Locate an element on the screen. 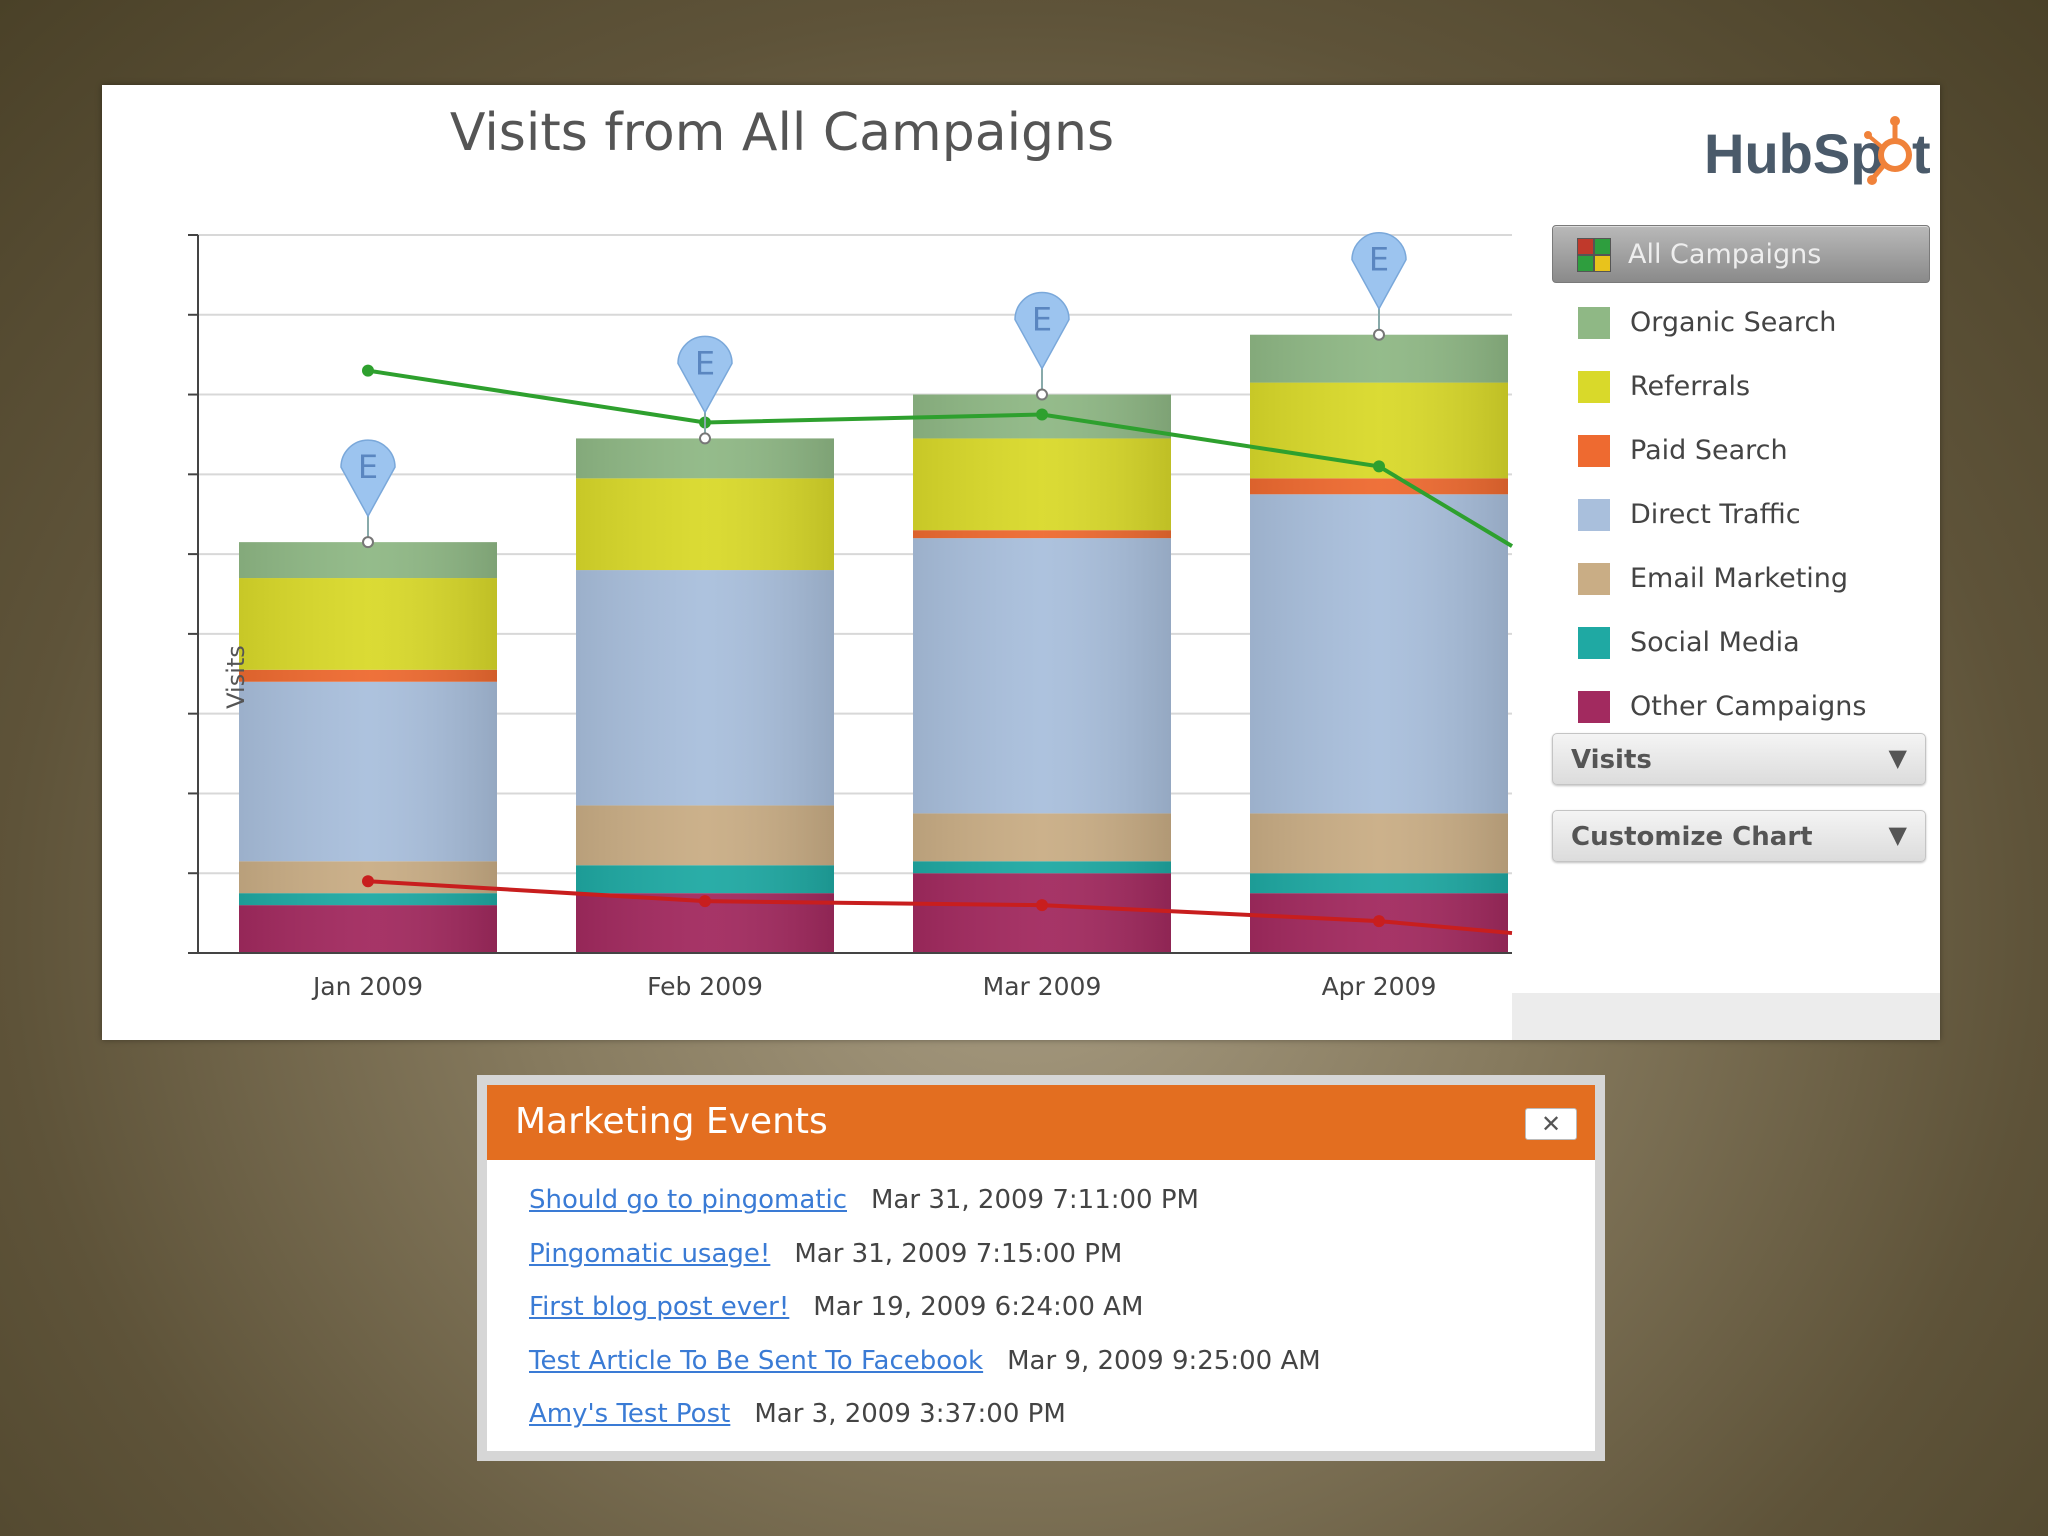 The image size is (2048, 1536). x-tick-label: Apr 2009 is located at coordinates (1379, 986).